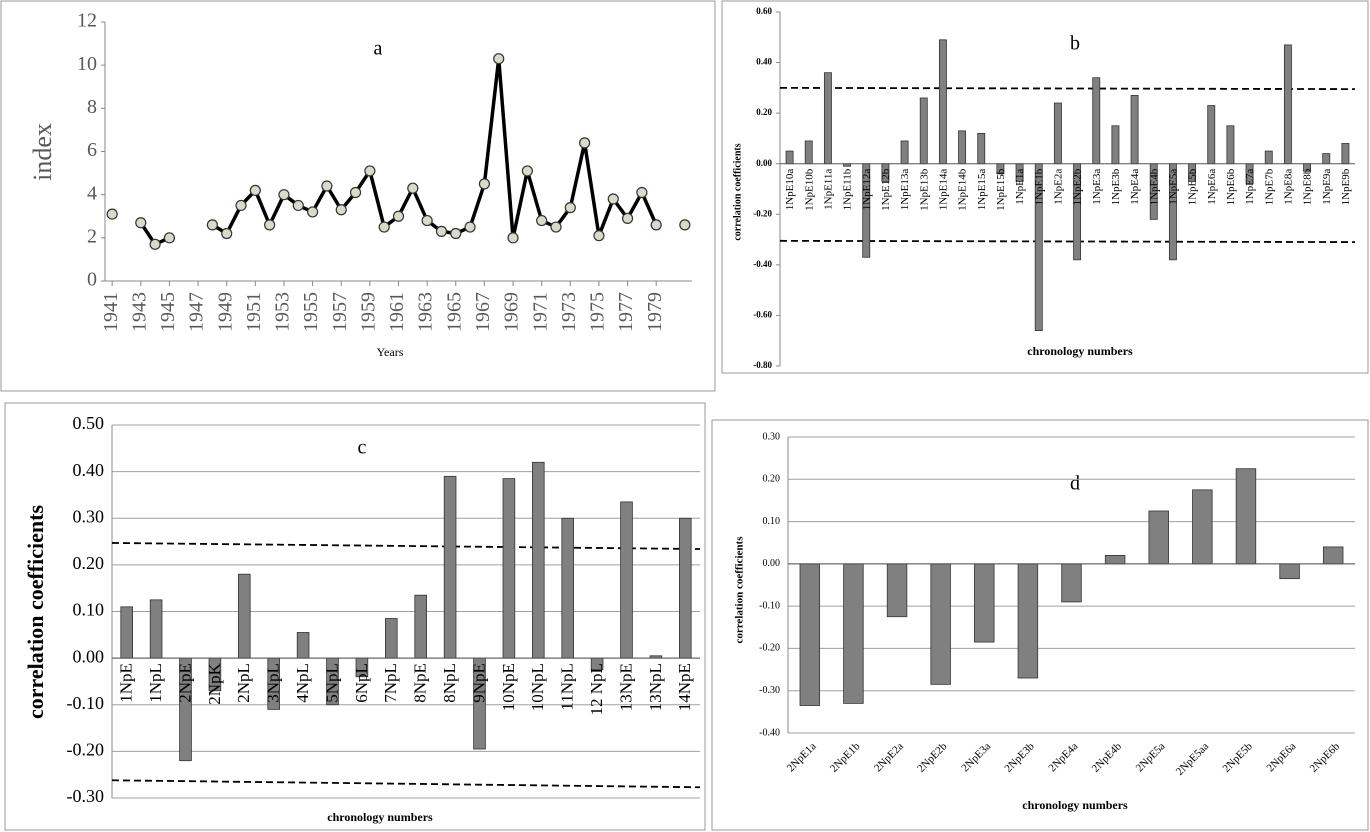  Describe the element at coordinates (1193, 759) in the screenshot. I see `x-tick-label: 2NpE5aa` at that location.